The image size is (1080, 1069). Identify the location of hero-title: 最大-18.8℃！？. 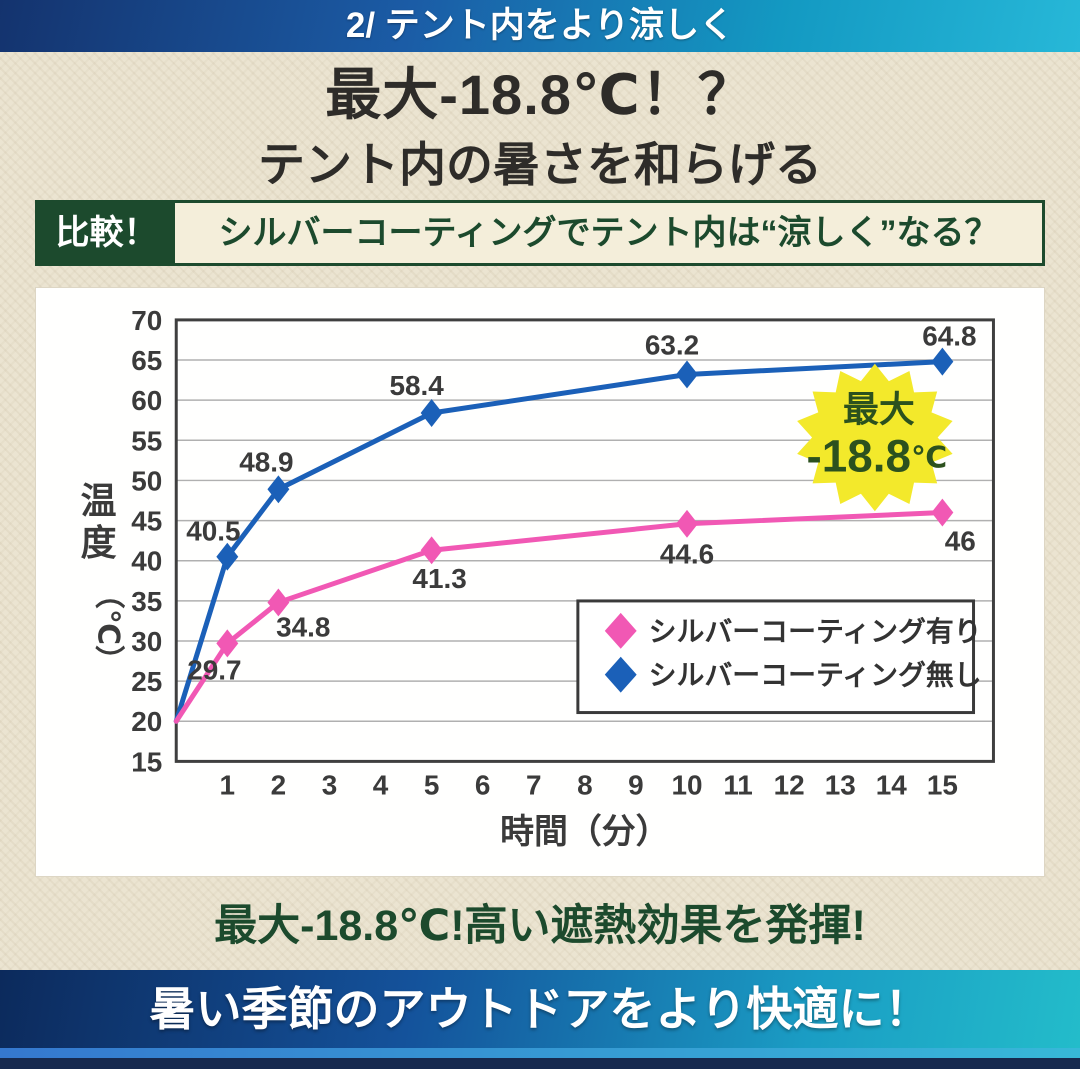
(540, 94).